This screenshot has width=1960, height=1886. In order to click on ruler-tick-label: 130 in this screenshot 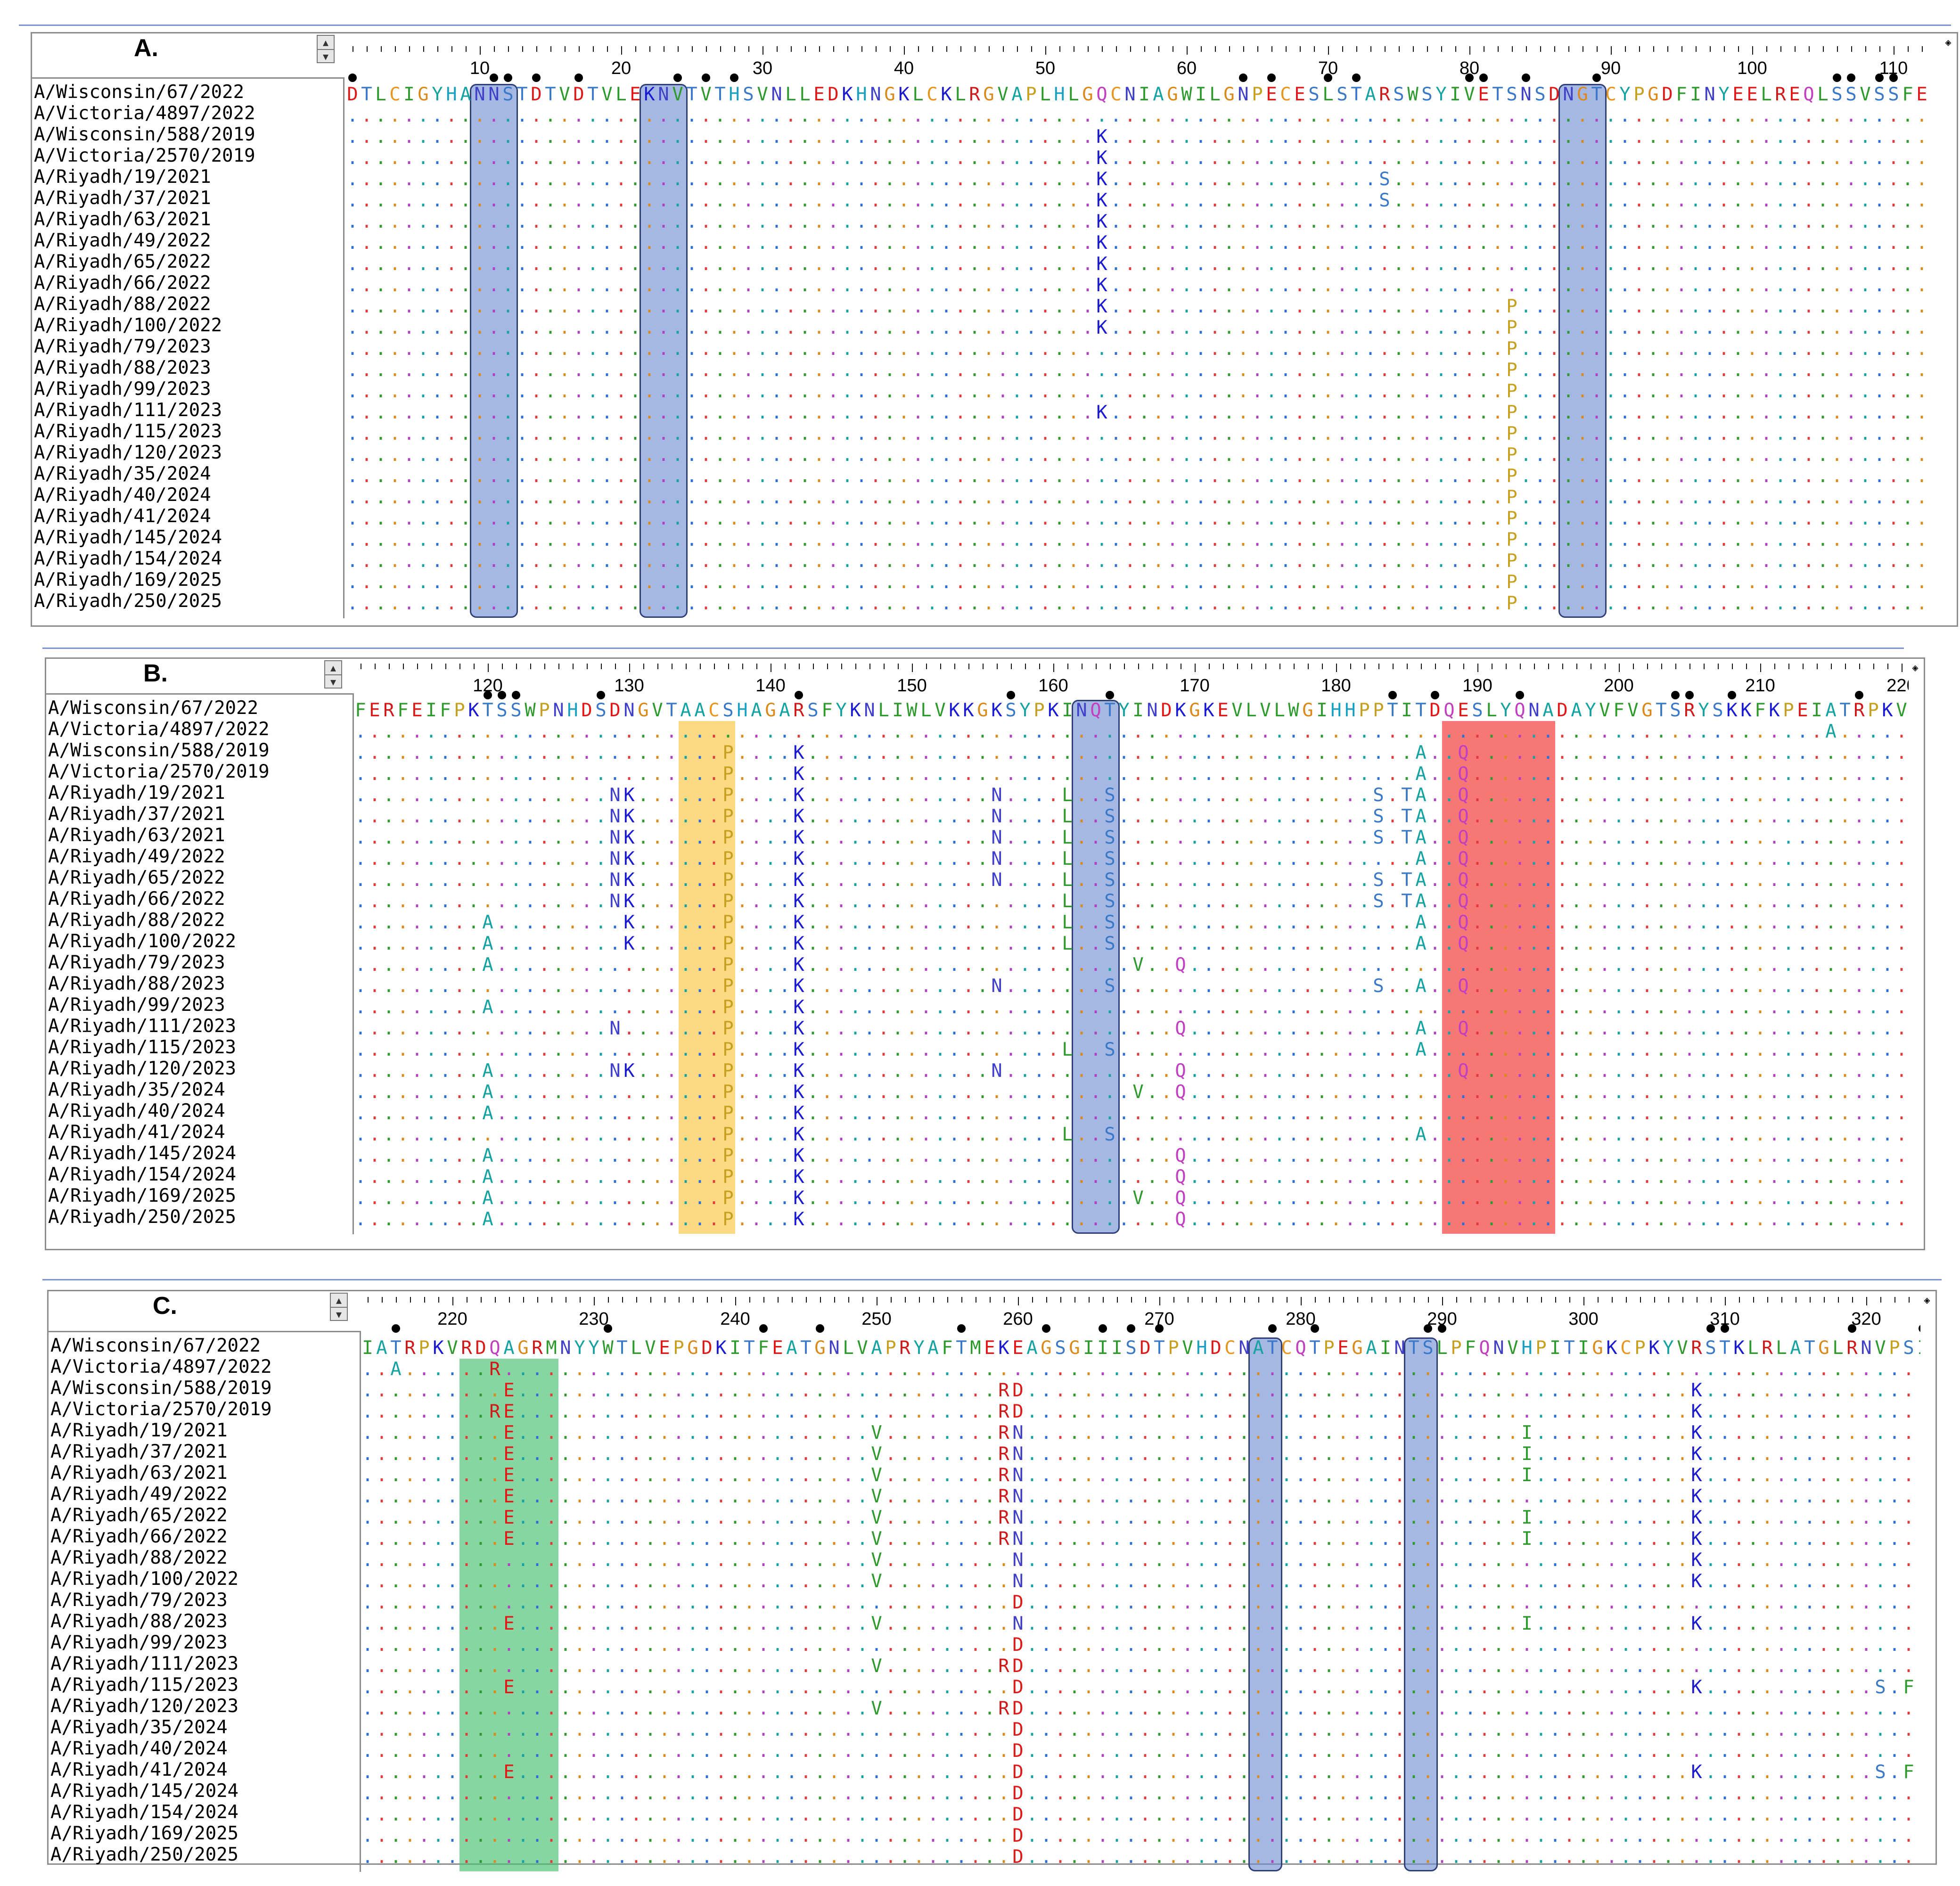, I will do `click(629, 686)`.